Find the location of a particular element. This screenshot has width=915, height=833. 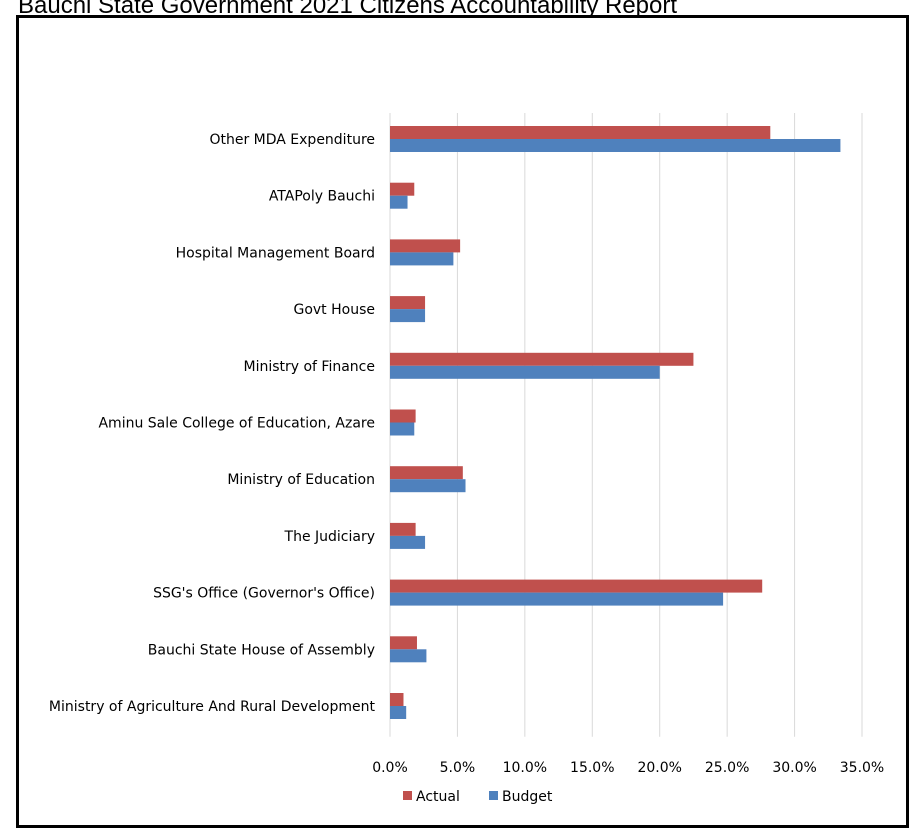

category-label: ATAPoly Bauchi is located at coordinates (322, 197).